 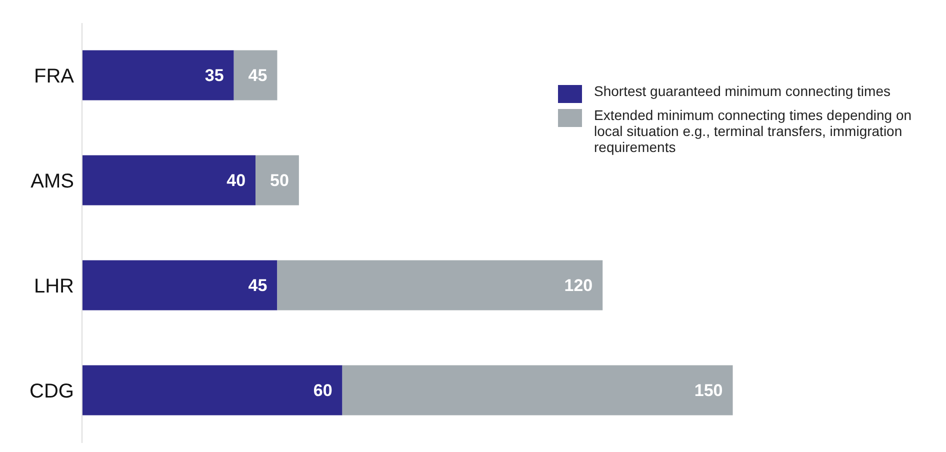 I want to click on data-label: 40, so click(x=236, y=180).